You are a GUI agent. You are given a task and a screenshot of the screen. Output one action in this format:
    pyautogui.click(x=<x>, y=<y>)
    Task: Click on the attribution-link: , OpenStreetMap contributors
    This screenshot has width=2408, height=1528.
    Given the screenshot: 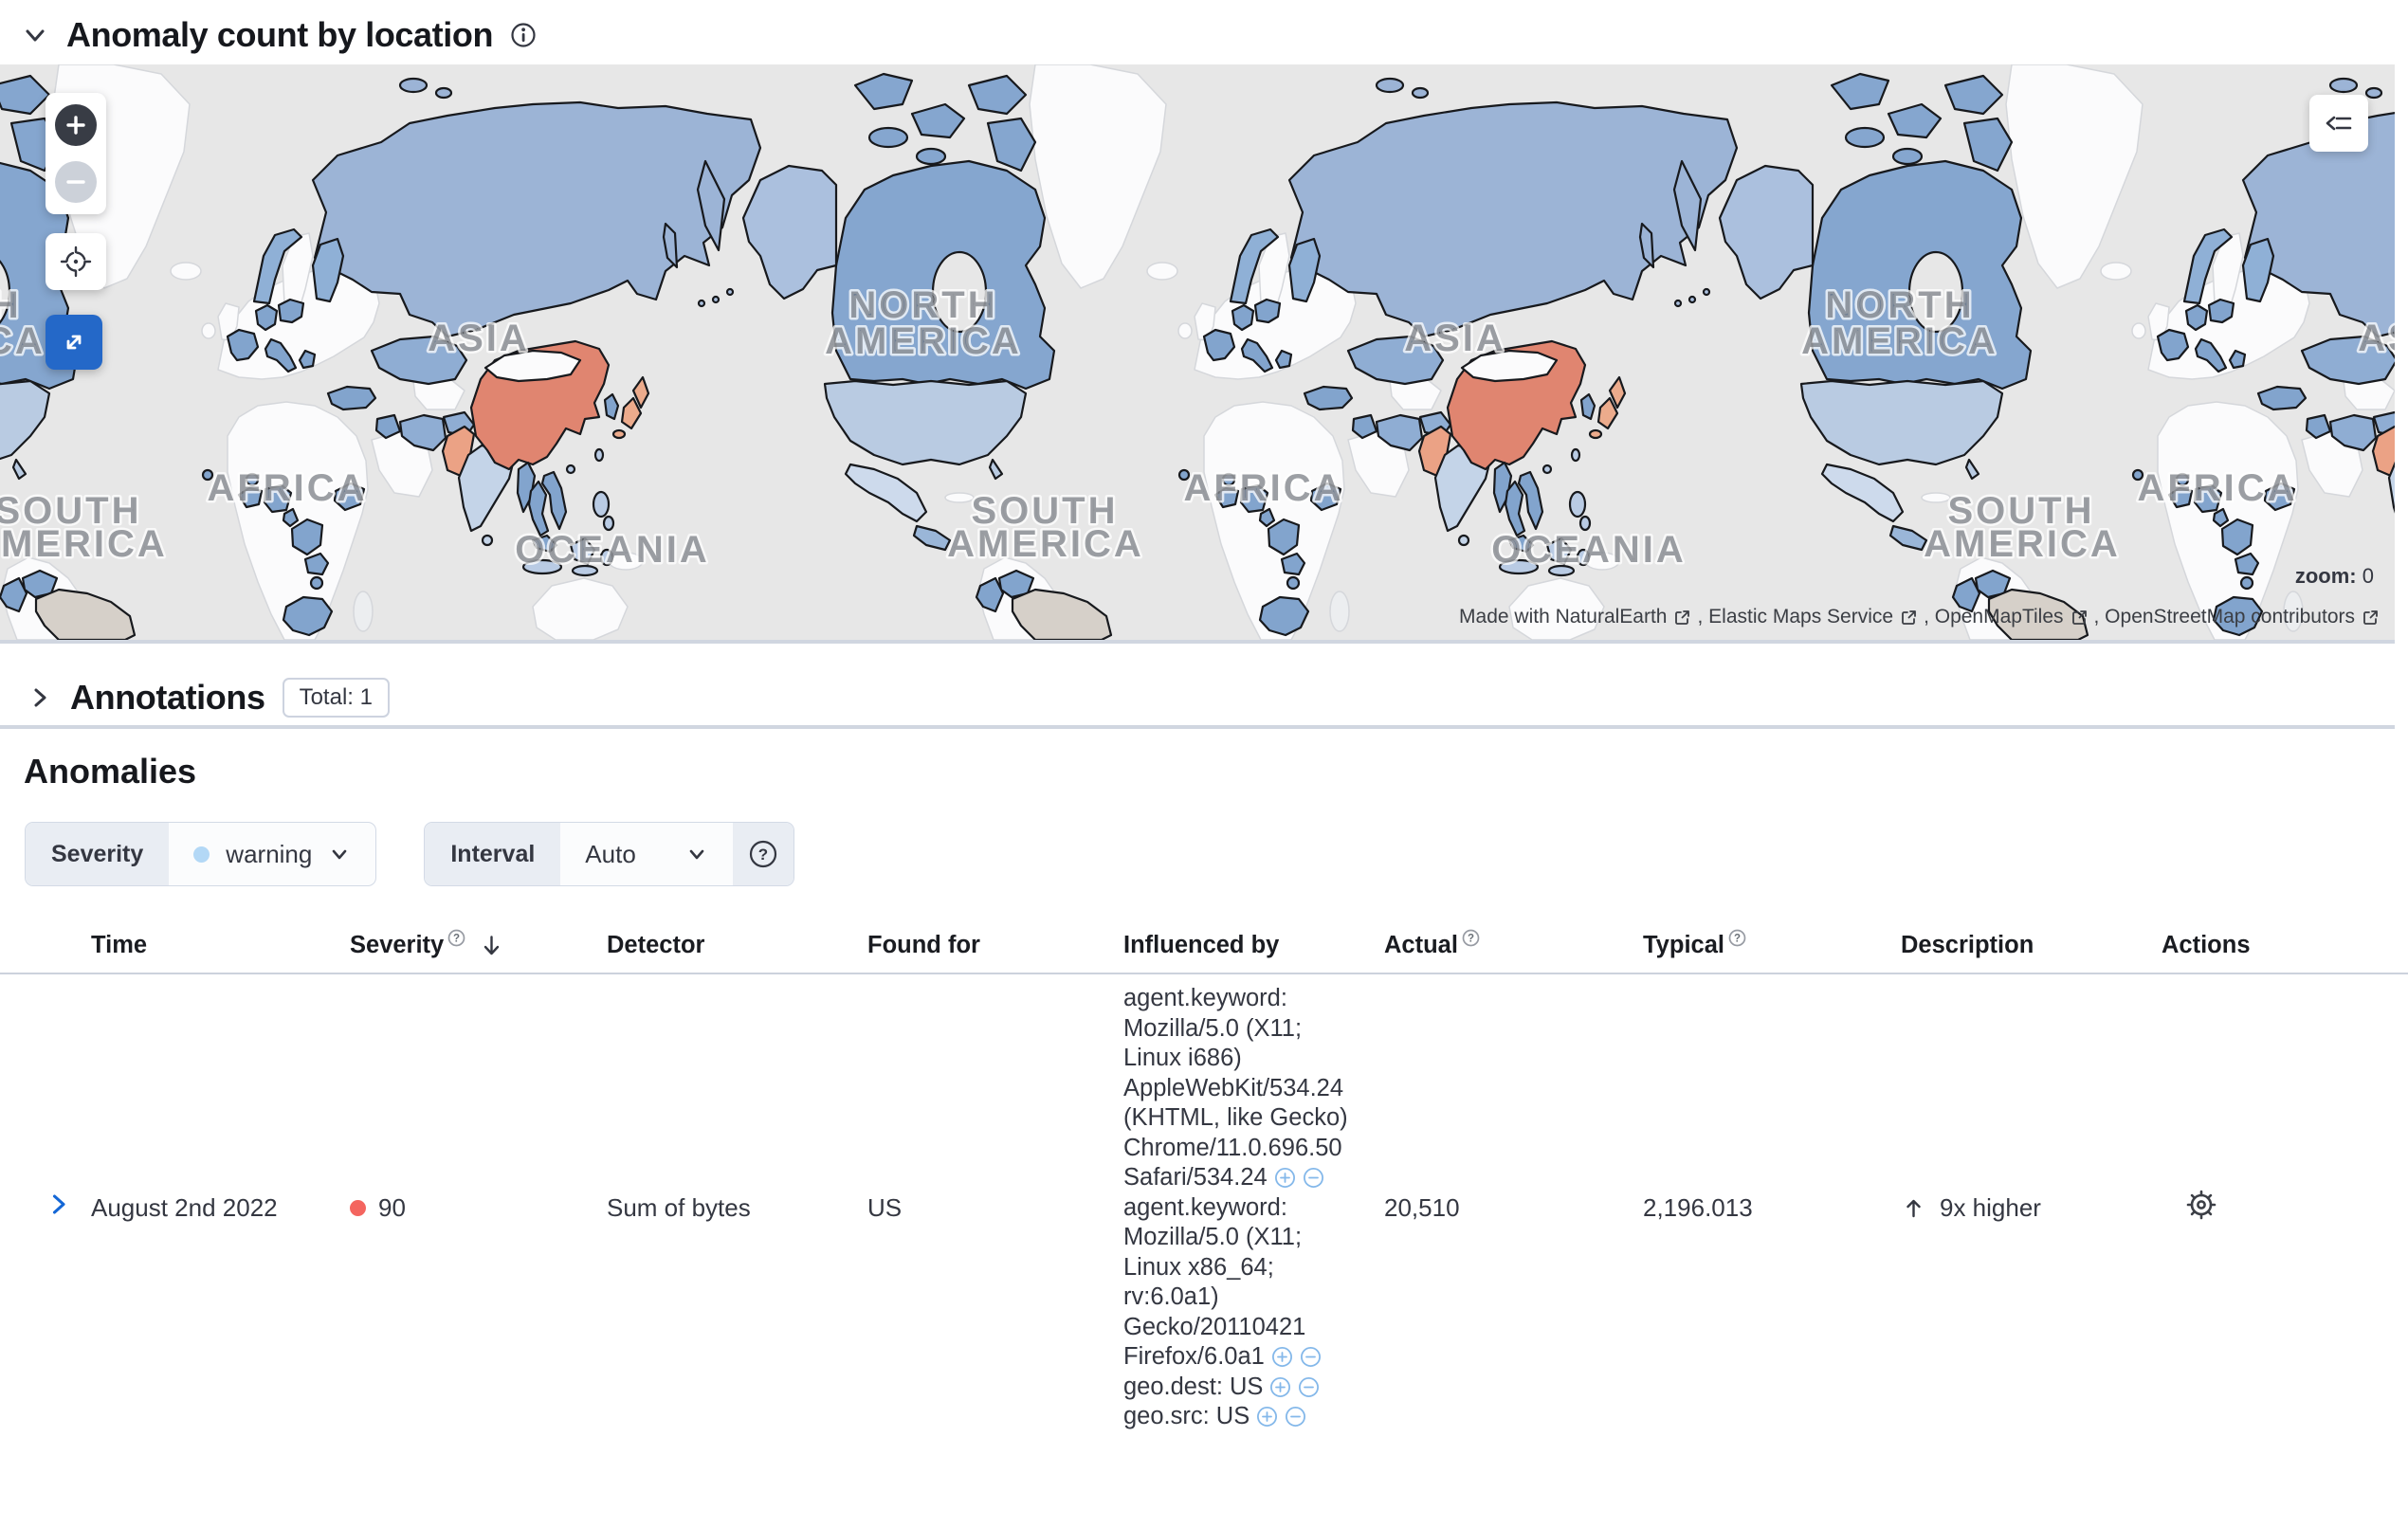 What is the action you would take?
    pyautogui.click(x=2237, y=617)
    